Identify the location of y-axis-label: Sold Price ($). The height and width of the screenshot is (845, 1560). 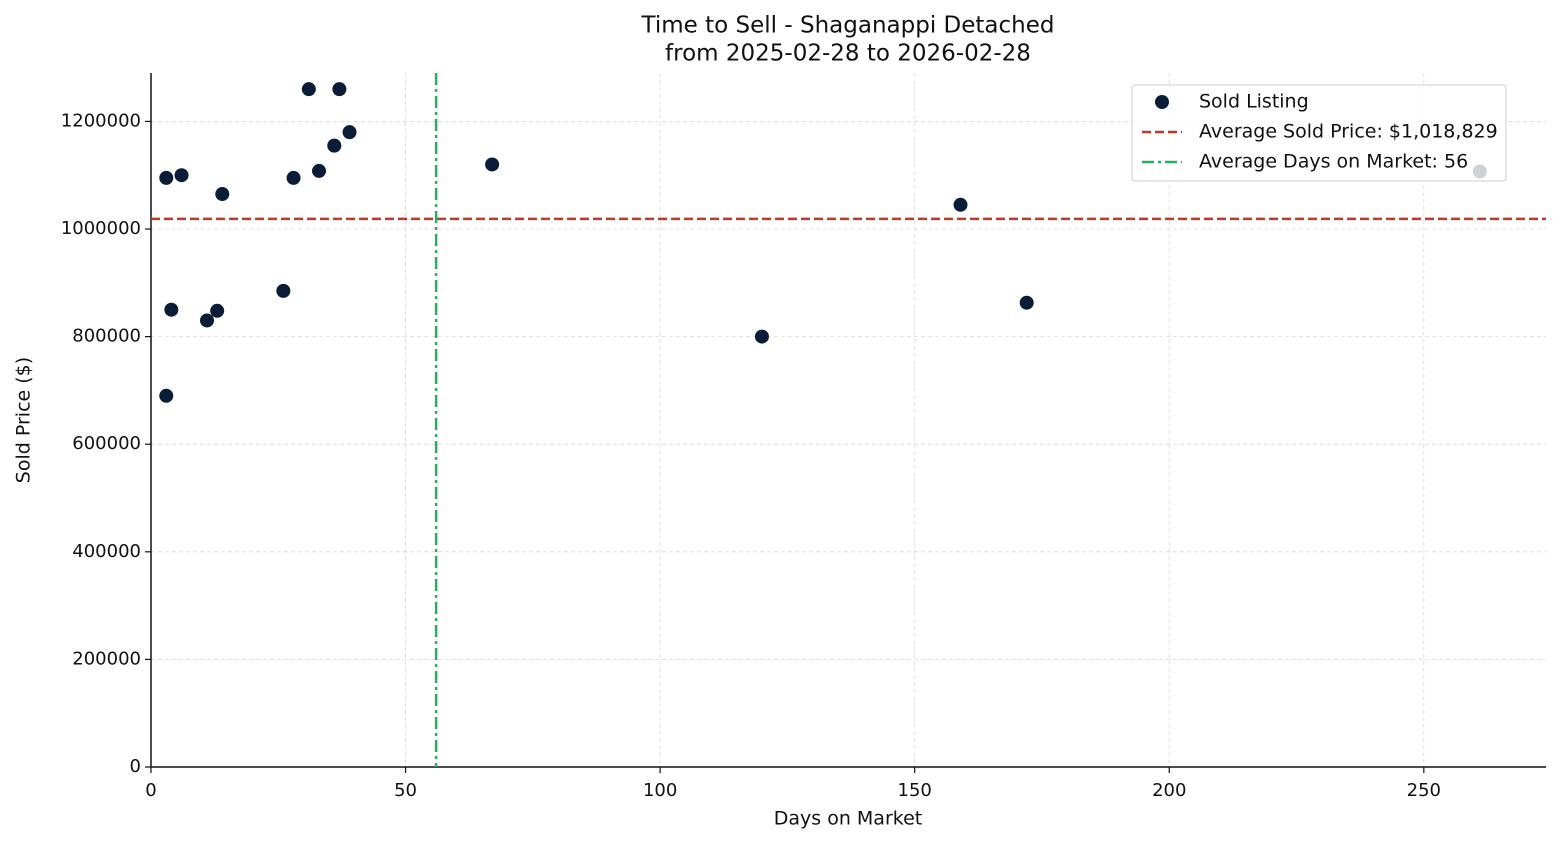
(24, 420).